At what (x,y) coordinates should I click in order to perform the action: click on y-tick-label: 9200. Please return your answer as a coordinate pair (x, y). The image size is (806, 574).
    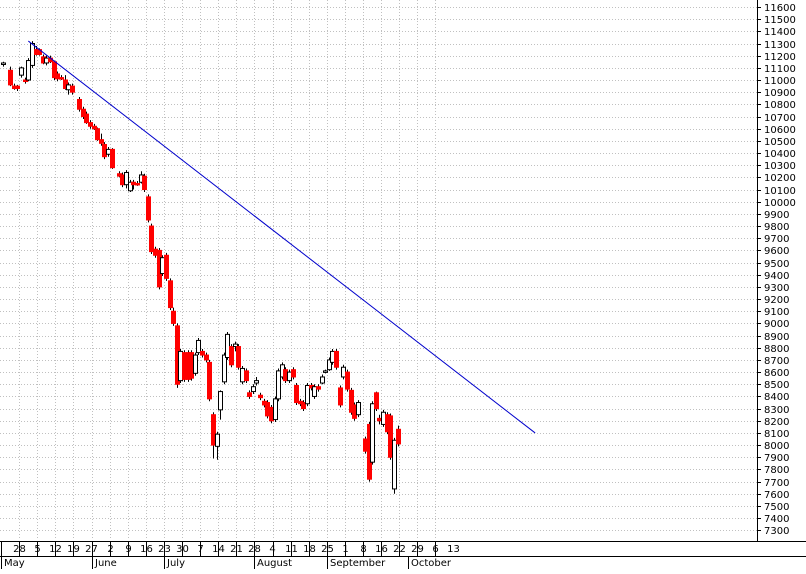
    Looking at the image, I should click on (776, 300).